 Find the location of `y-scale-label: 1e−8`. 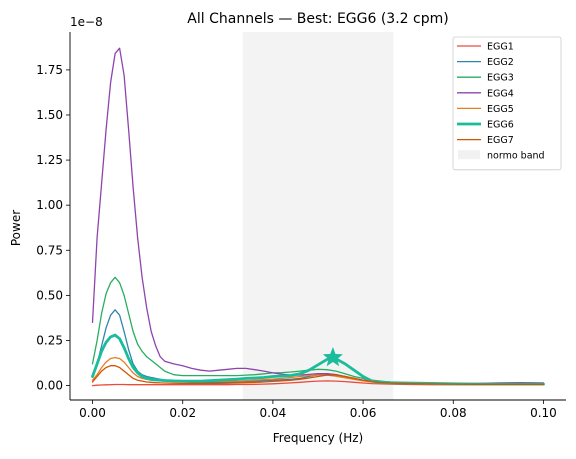

y-scale-label: 1e−8 is located at coordinates (86, 22).